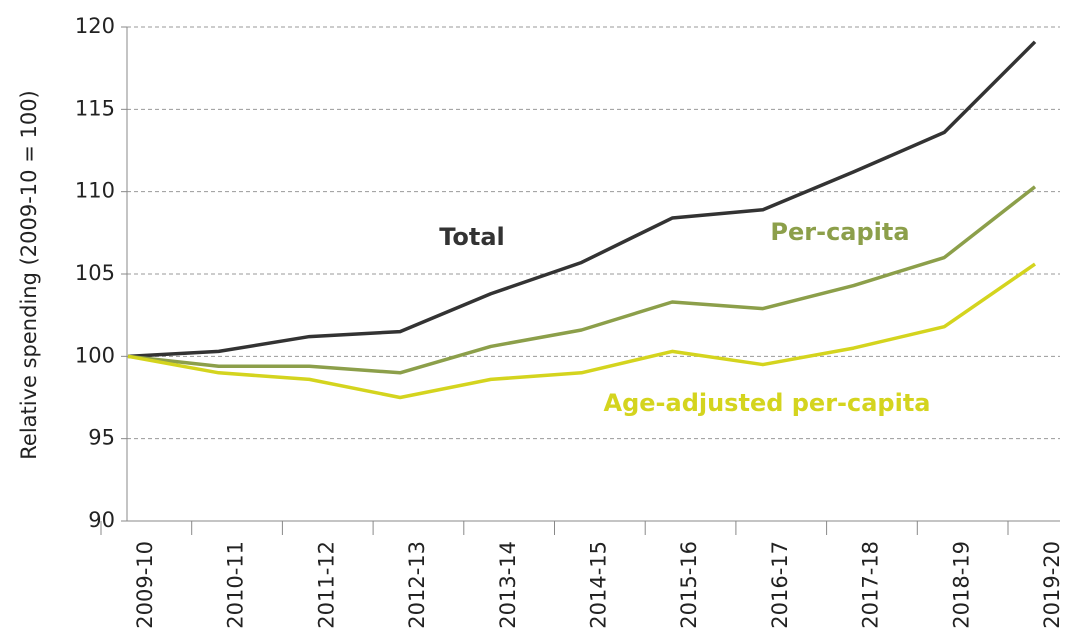 This screenshot has height=639, width=1068. I want to click on x-tick-label: 2011-12, so click(326, 585).